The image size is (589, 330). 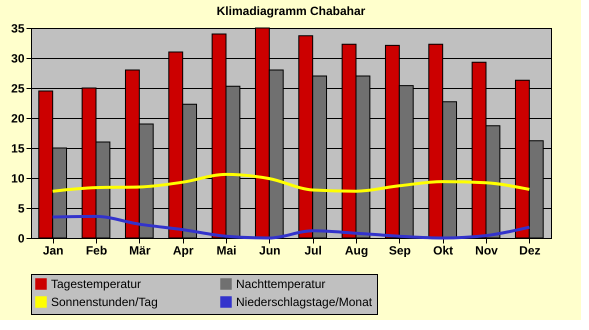 What do you see at coordinates (356, 251) in the screenshot?
I see `x-tick-label: Aug` at bounding box center [356, 251].